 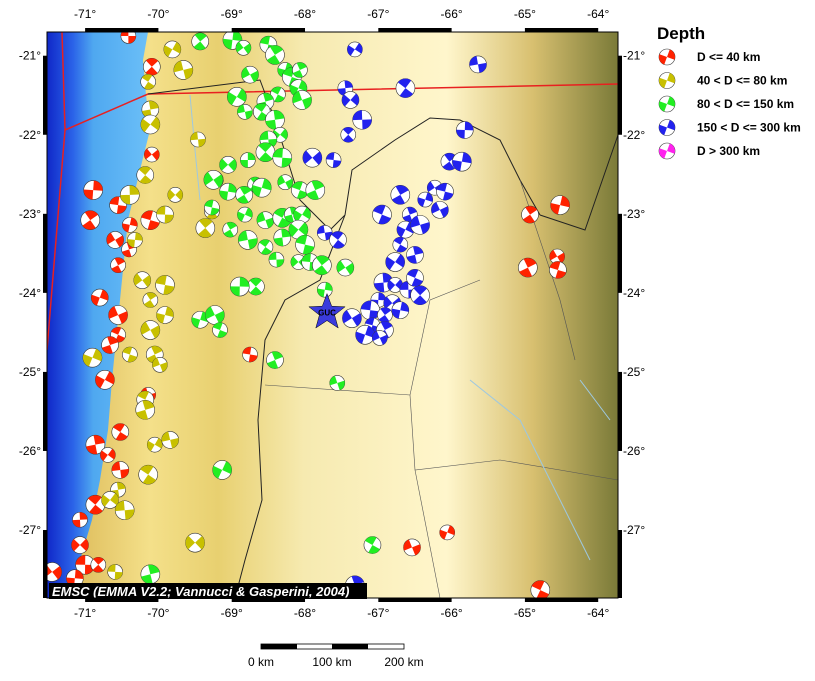 I want to click on station-guc: GUC, so click(x=327, y=310).